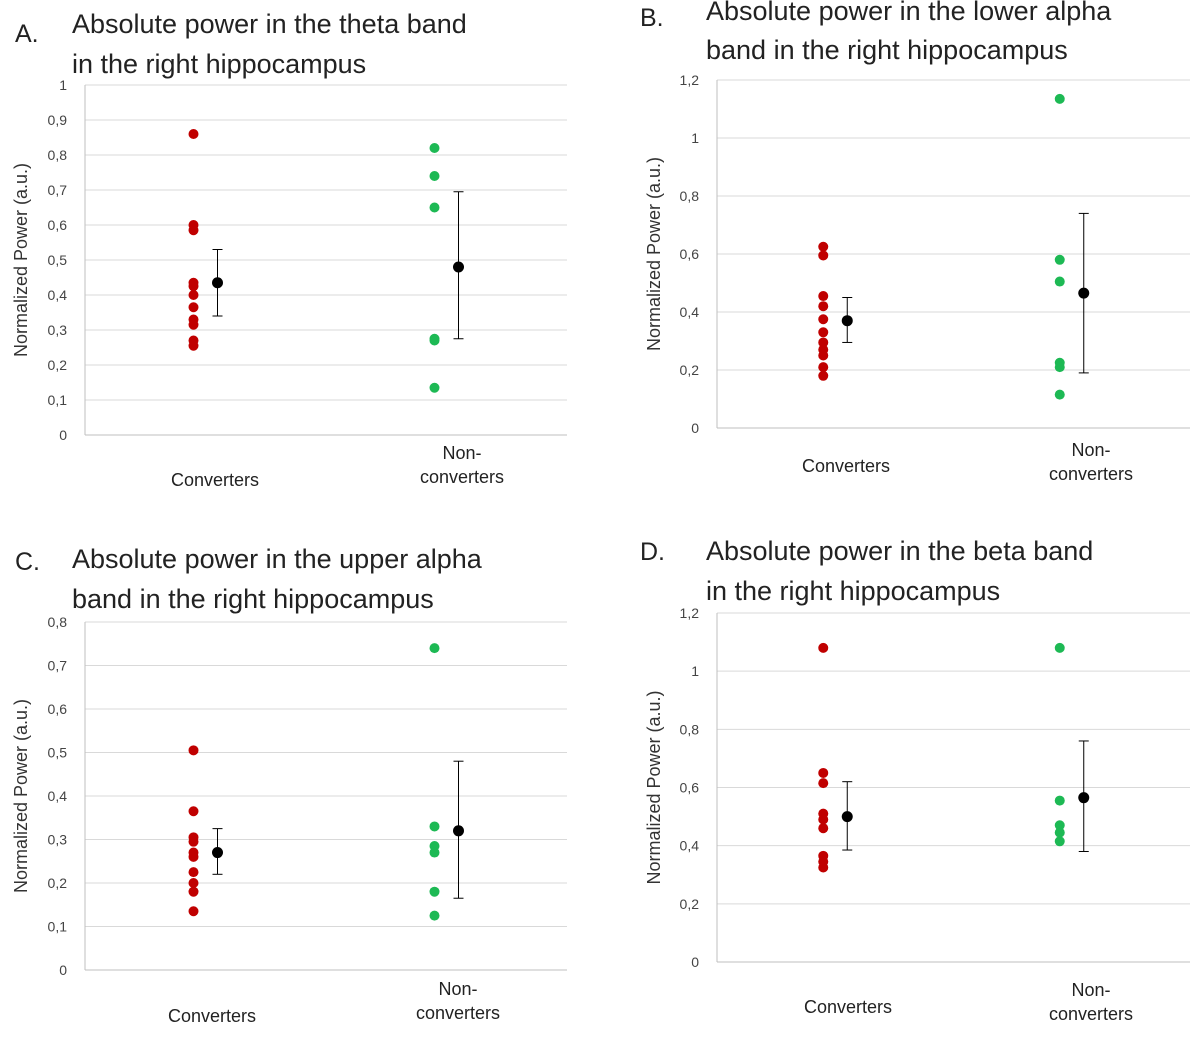 The height and width of the screenshot is (1040, 1192). I want to click on chart-title-line: Absolute power in the theta band, so click(269, 24).